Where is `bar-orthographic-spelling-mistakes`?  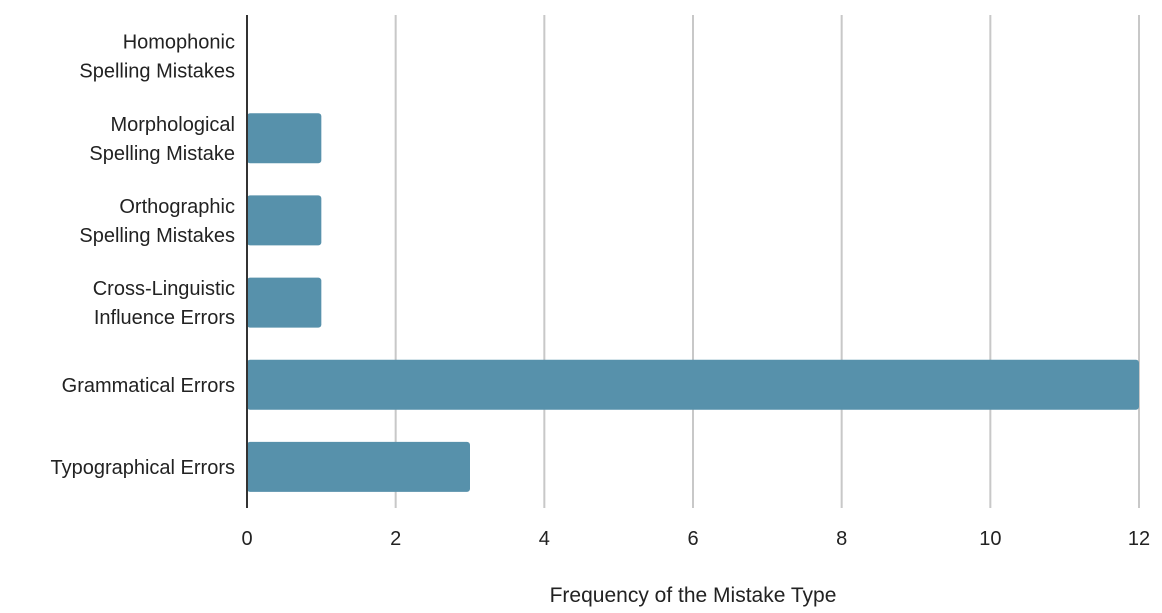 bar-orthographic-spelling-mistakes is located at coordinates (284, 220).